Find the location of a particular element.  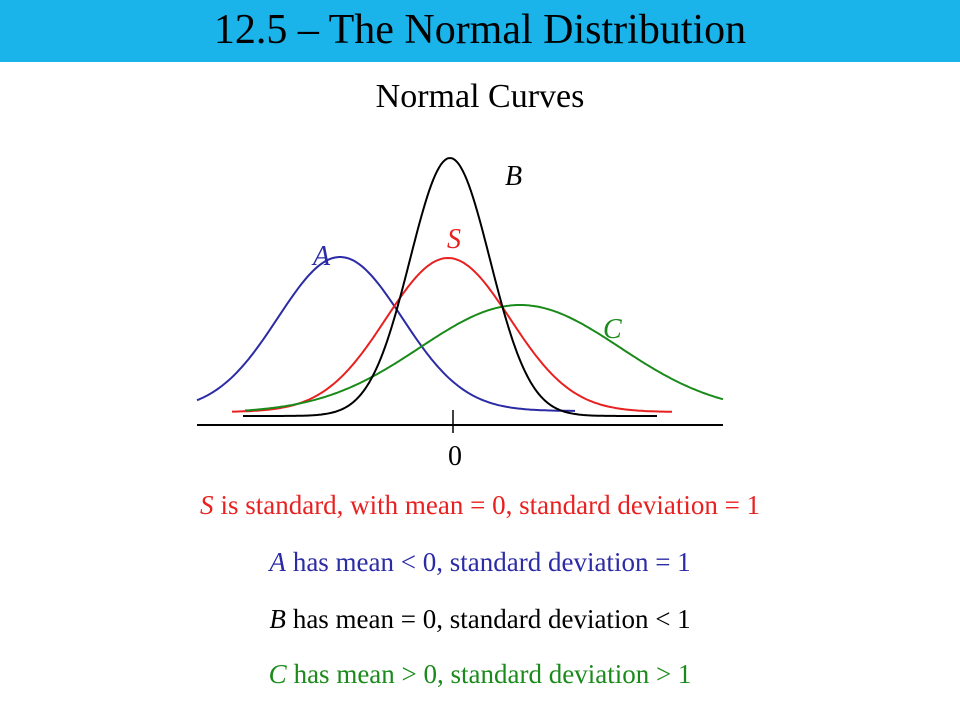

subtitle: Normal Curves is located at coordinates (480, 96).